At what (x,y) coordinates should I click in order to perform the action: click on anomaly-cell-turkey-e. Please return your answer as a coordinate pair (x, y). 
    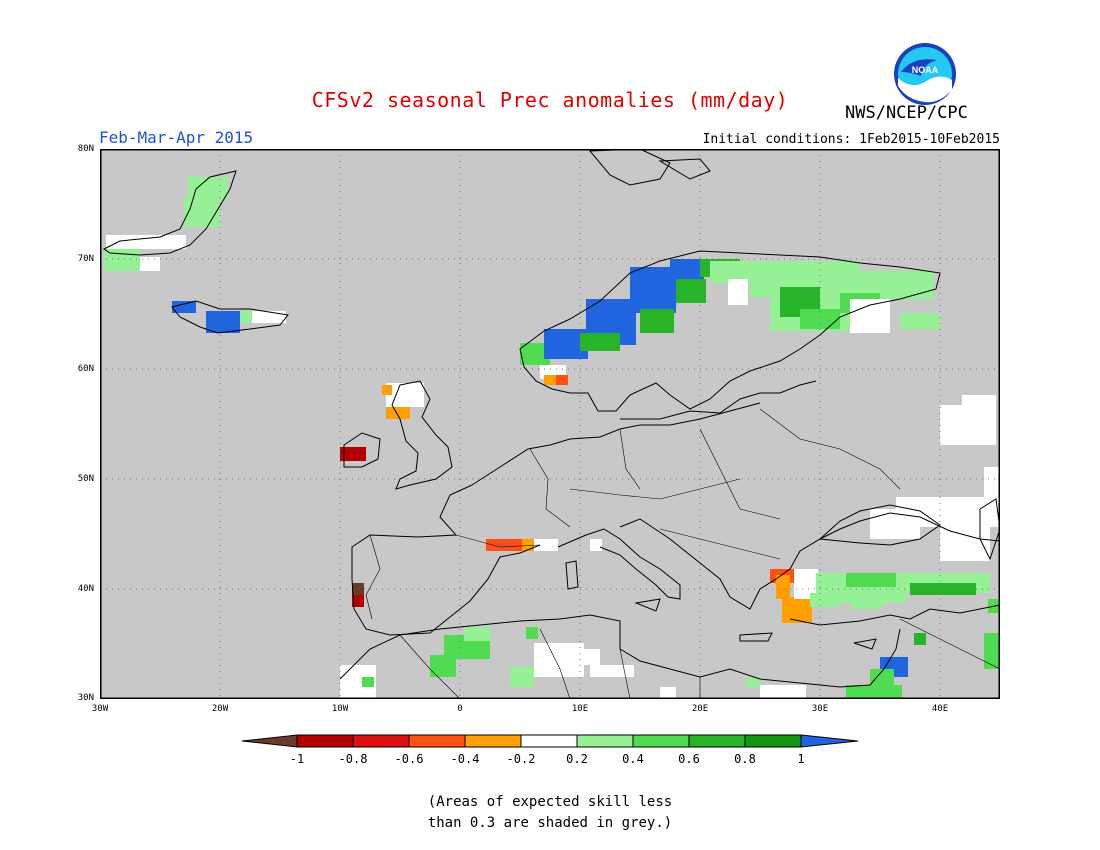
    Looking at the image, I should click on (825, 600).